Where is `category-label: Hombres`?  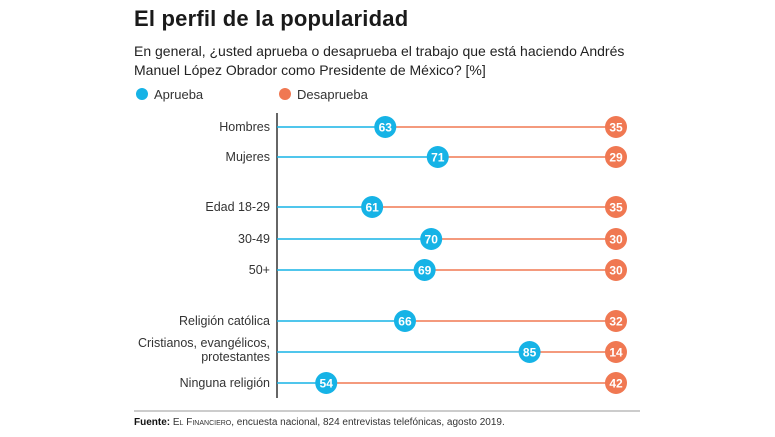
category-label: Hombres is located at coordinates (244, 127).